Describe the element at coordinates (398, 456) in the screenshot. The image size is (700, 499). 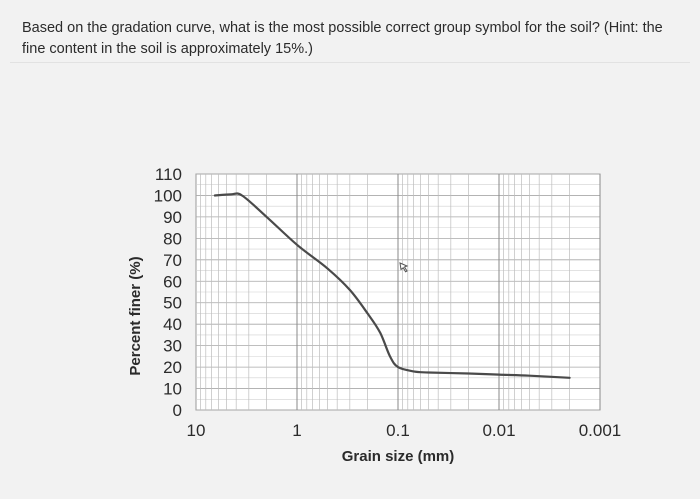
I see `x-axis-title: Grain size (mm)` at that location.